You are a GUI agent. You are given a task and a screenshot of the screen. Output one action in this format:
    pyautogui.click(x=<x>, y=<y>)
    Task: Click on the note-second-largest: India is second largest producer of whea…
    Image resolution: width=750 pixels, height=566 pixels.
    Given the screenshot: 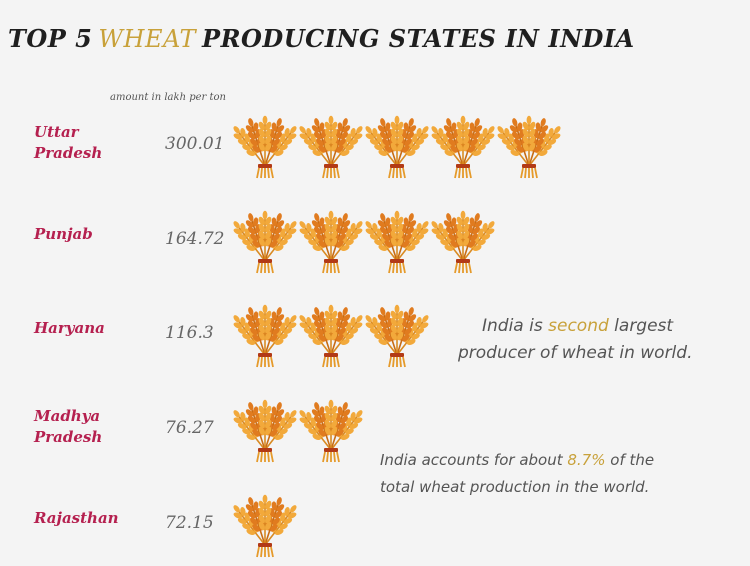 What is the action you would take?
    pyautogui.click(x=575, y=340)
    